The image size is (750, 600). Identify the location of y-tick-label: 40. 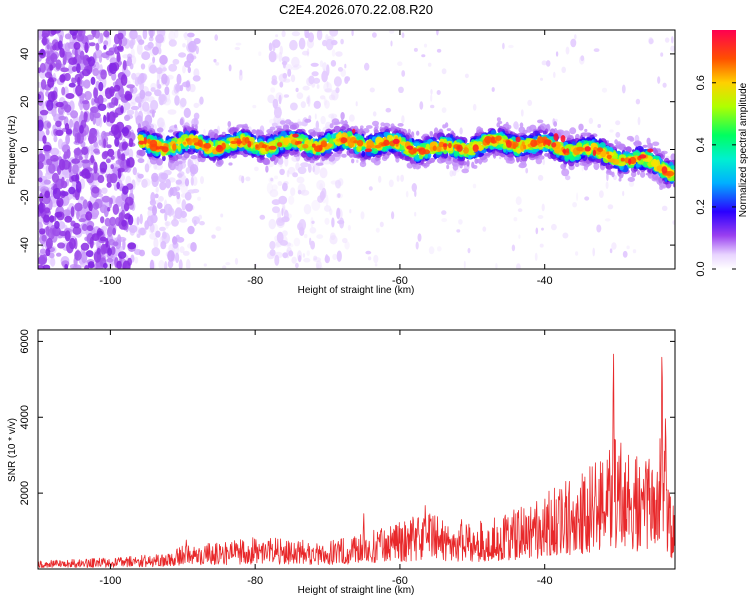
(25, 54).